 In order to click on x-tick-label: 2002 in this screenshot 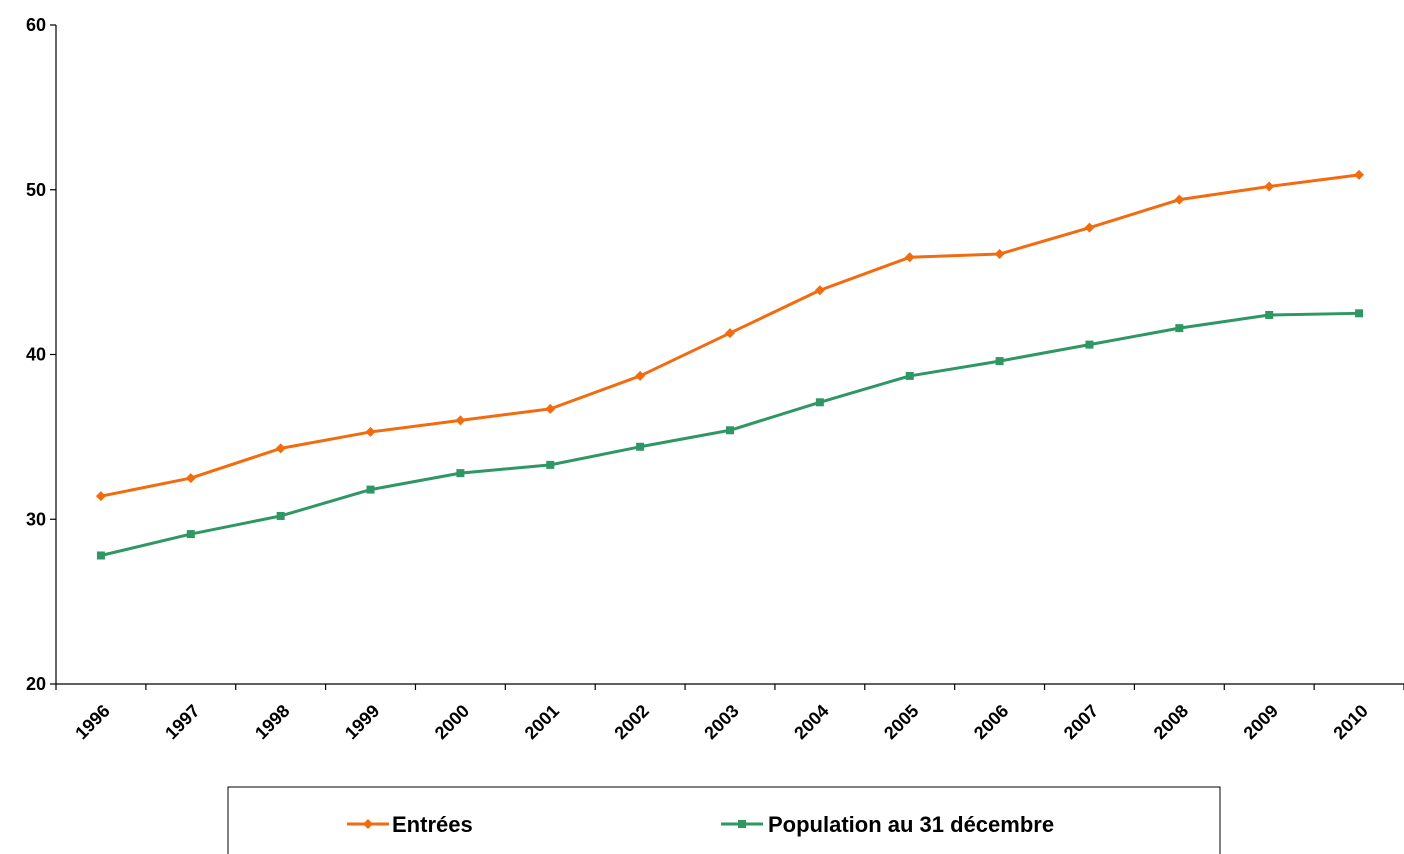, I will do `click(632, 722)`.